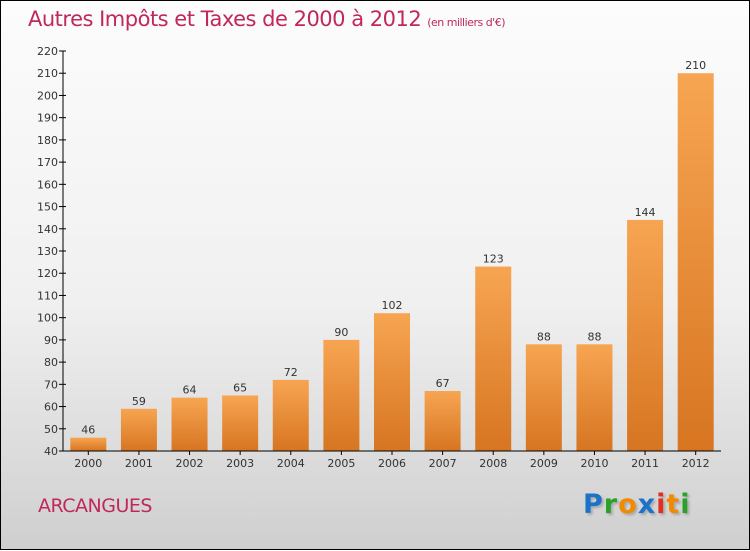  I want to click on y-tick-label: 180, so click(47, 140).